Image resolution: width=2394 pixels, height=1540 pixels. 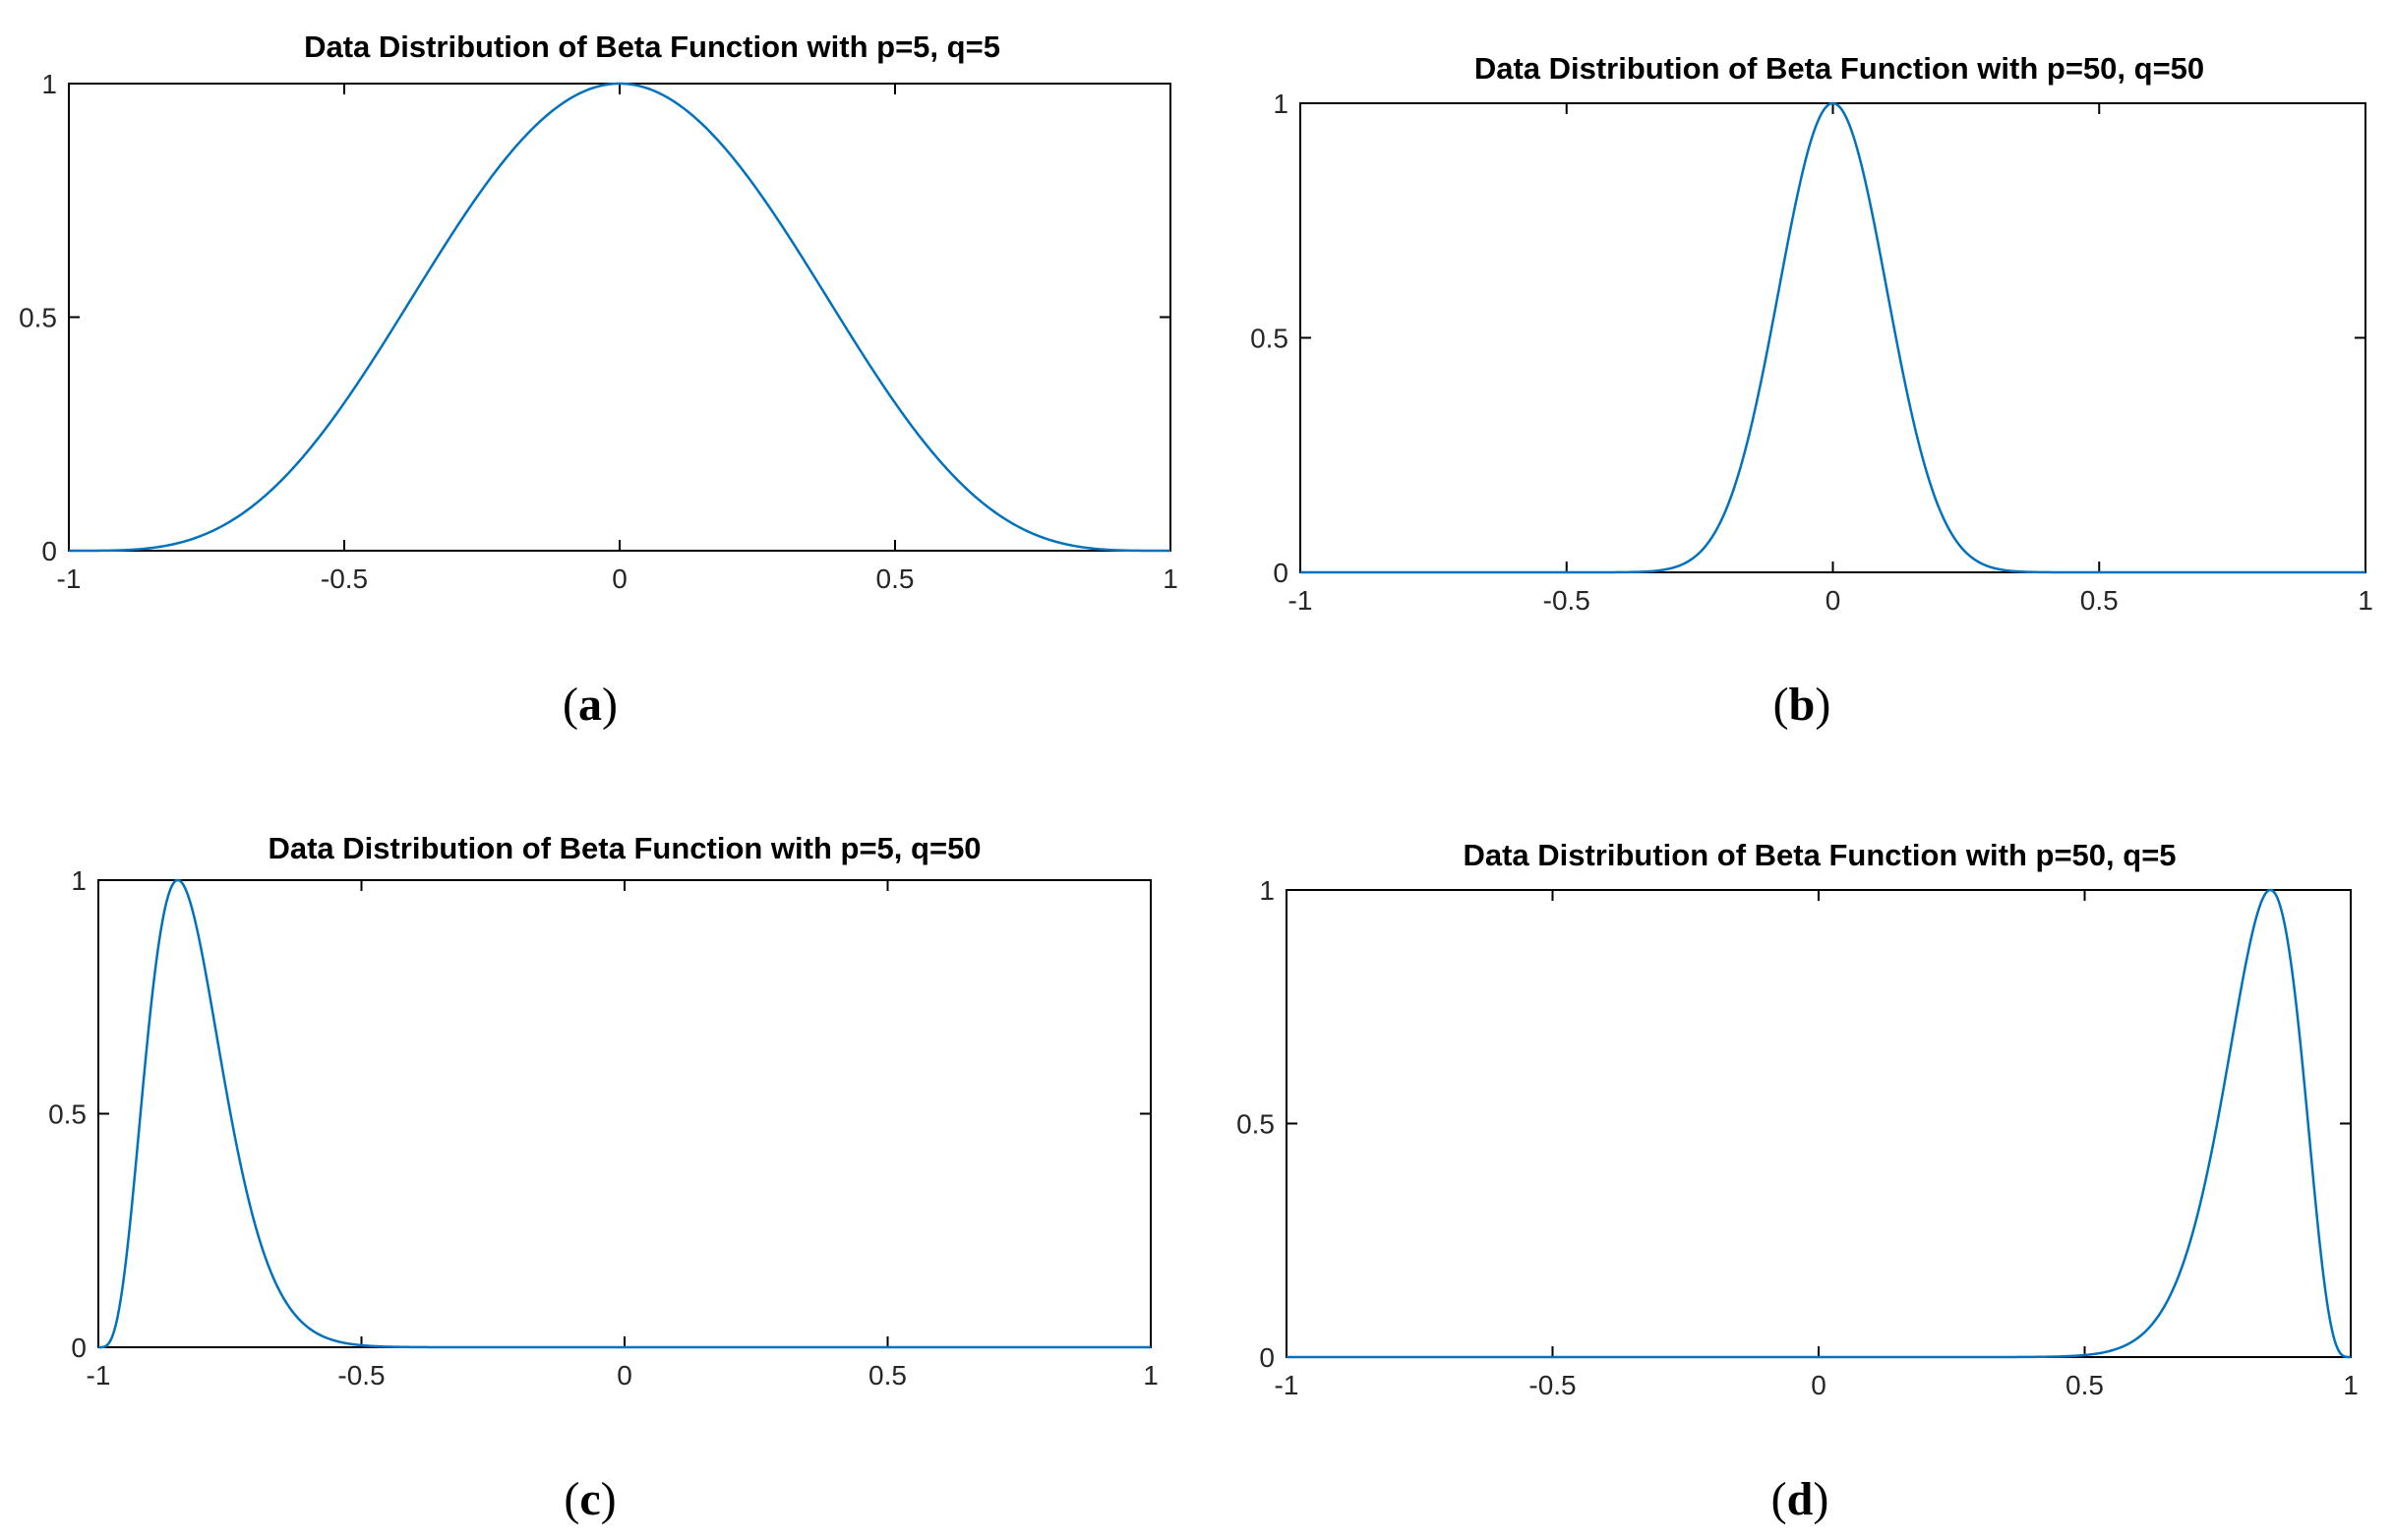 What do you see at coordinates (79, 881) in the screenshot?
I see `y-tick-label-c: 1` at bounding box center [79, 881].